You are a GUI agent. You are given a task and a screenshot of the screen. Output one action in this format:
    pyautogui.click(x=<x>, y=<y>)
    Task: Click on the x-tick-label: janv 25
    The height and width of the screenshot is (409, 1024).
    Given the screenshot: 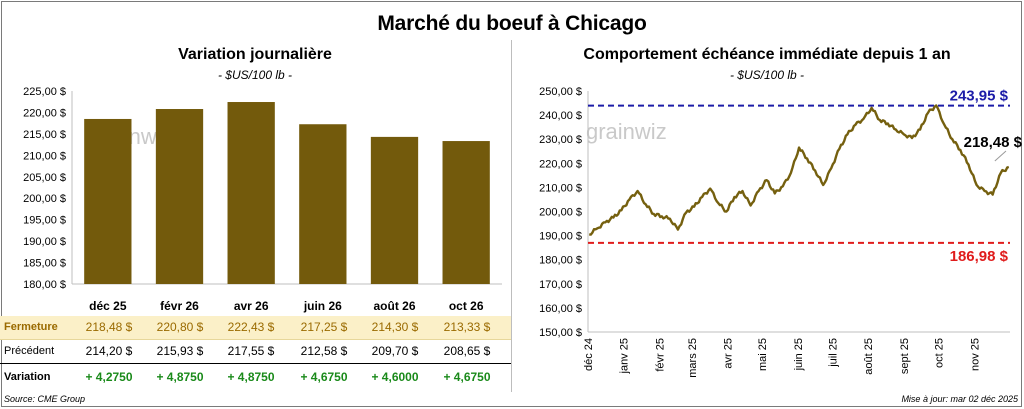 What is the action you would take?
    pyautogui.click(x=625, y=356)
    